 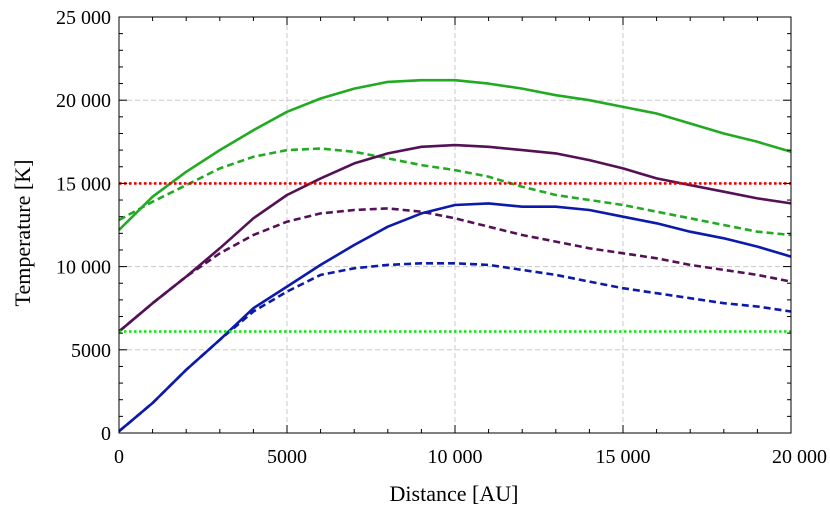 I want to click on y-tick-label: 5000, so click(x=91, y=351).